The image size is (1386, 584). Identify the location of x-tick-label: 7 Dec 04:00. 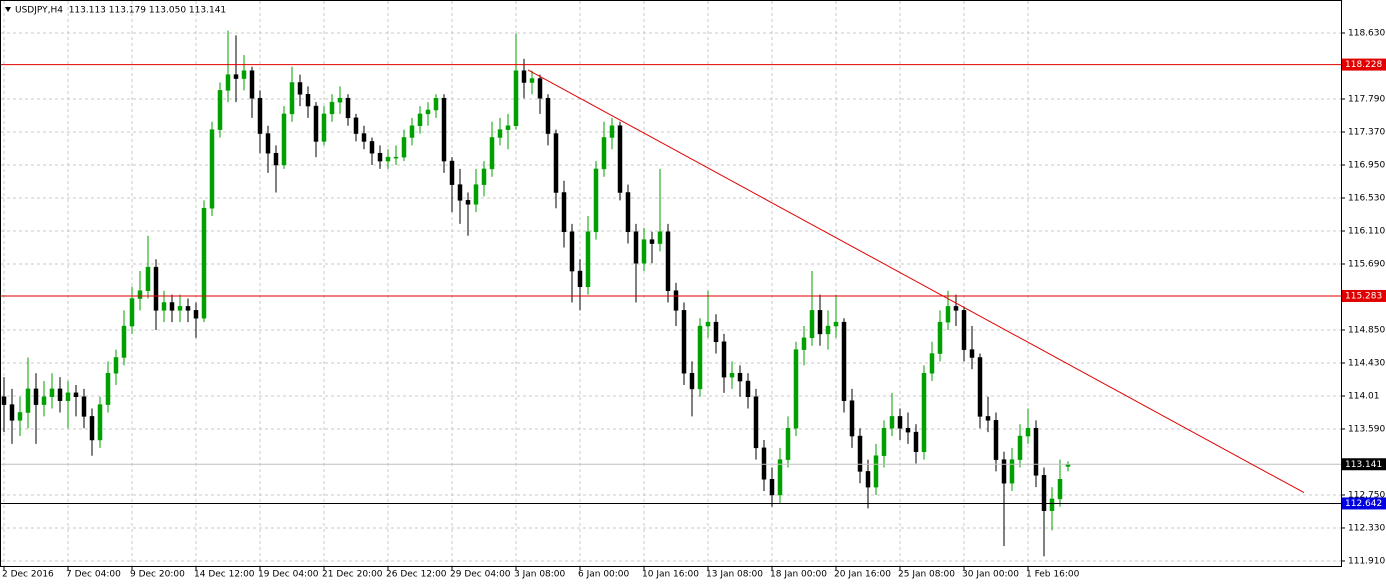
(93, 575).